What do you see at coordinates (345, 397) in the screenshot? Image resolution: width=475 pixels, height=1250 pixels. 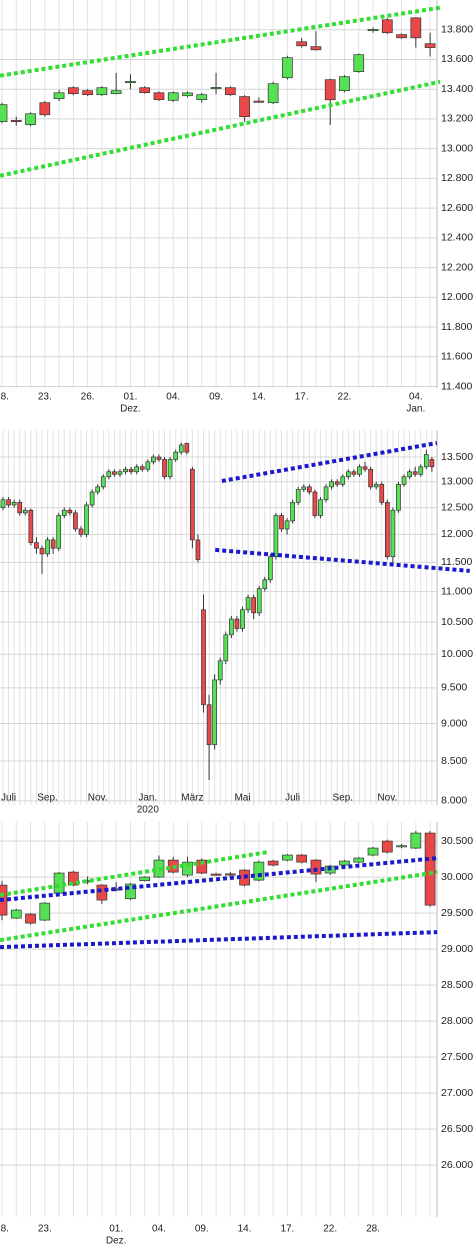 I see `x-tick-label: 22.` at bounding box center [345, 397].